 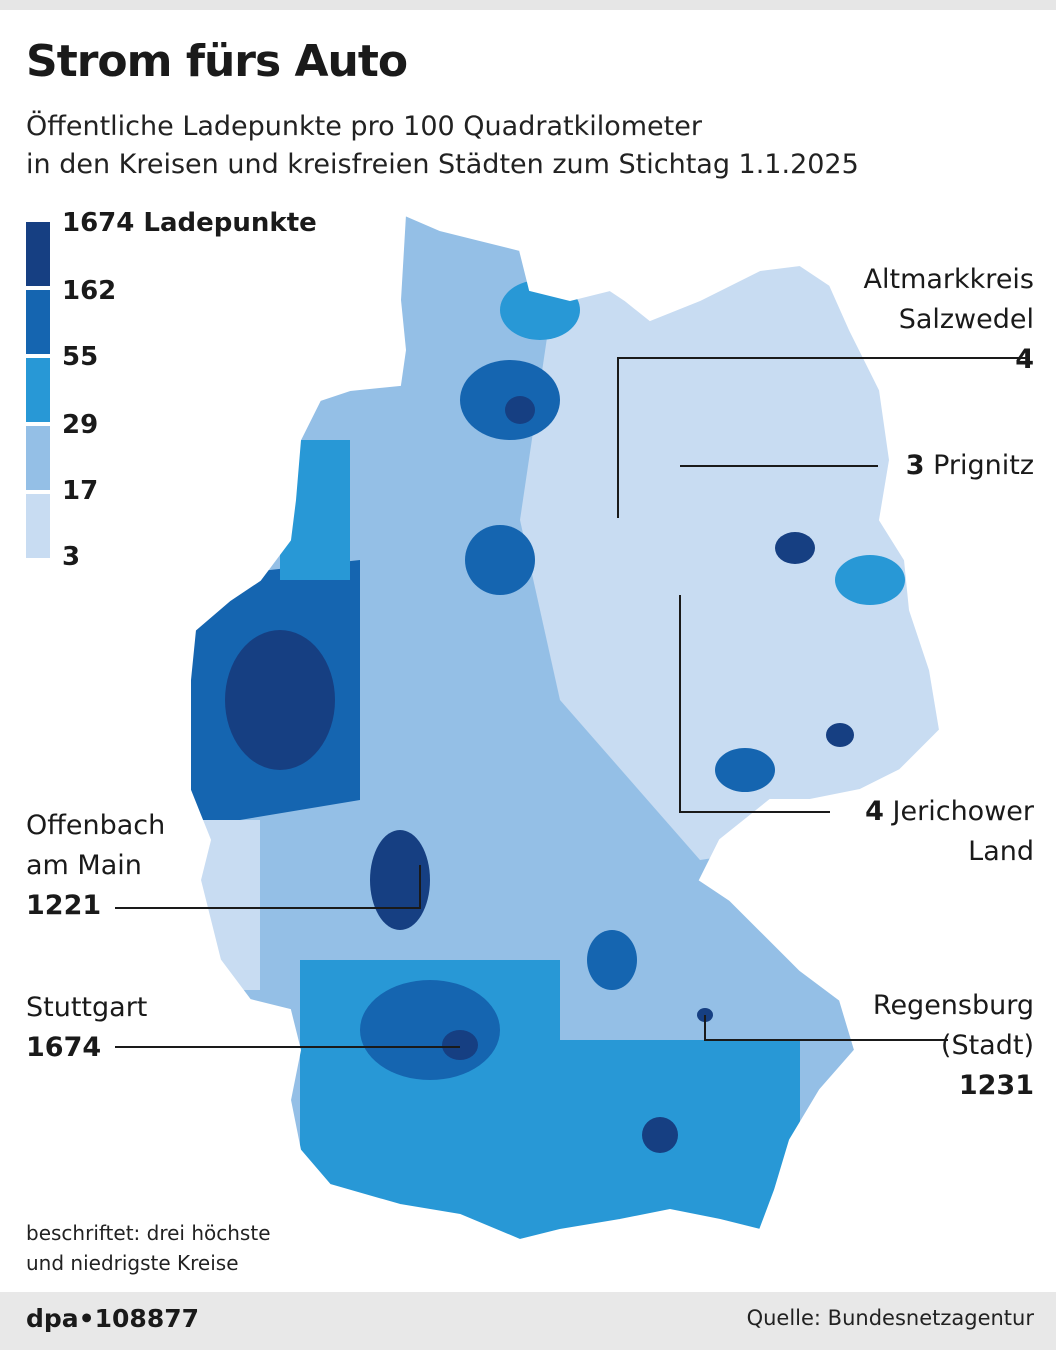 I want to click on footer: dpa•108877 Quelle: Bundesnetzagentur, so click(x=528, y=1321).